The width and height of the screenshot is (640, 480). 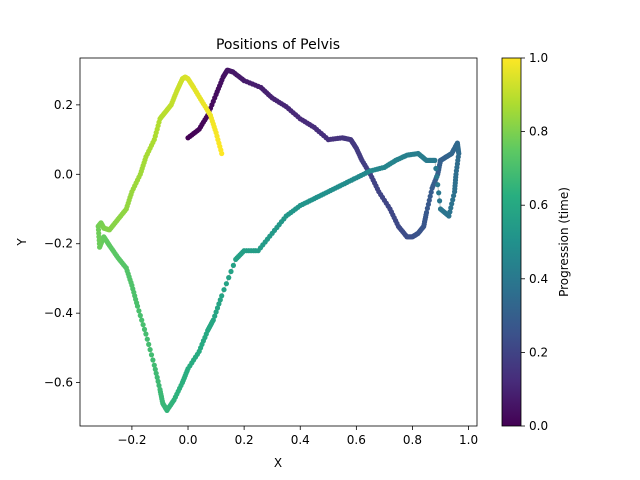 What do you see at coordinates (538, 58) in the screenshot?
I see `colorbar-tick-label: 1.0` at bounding box center [538, 58].